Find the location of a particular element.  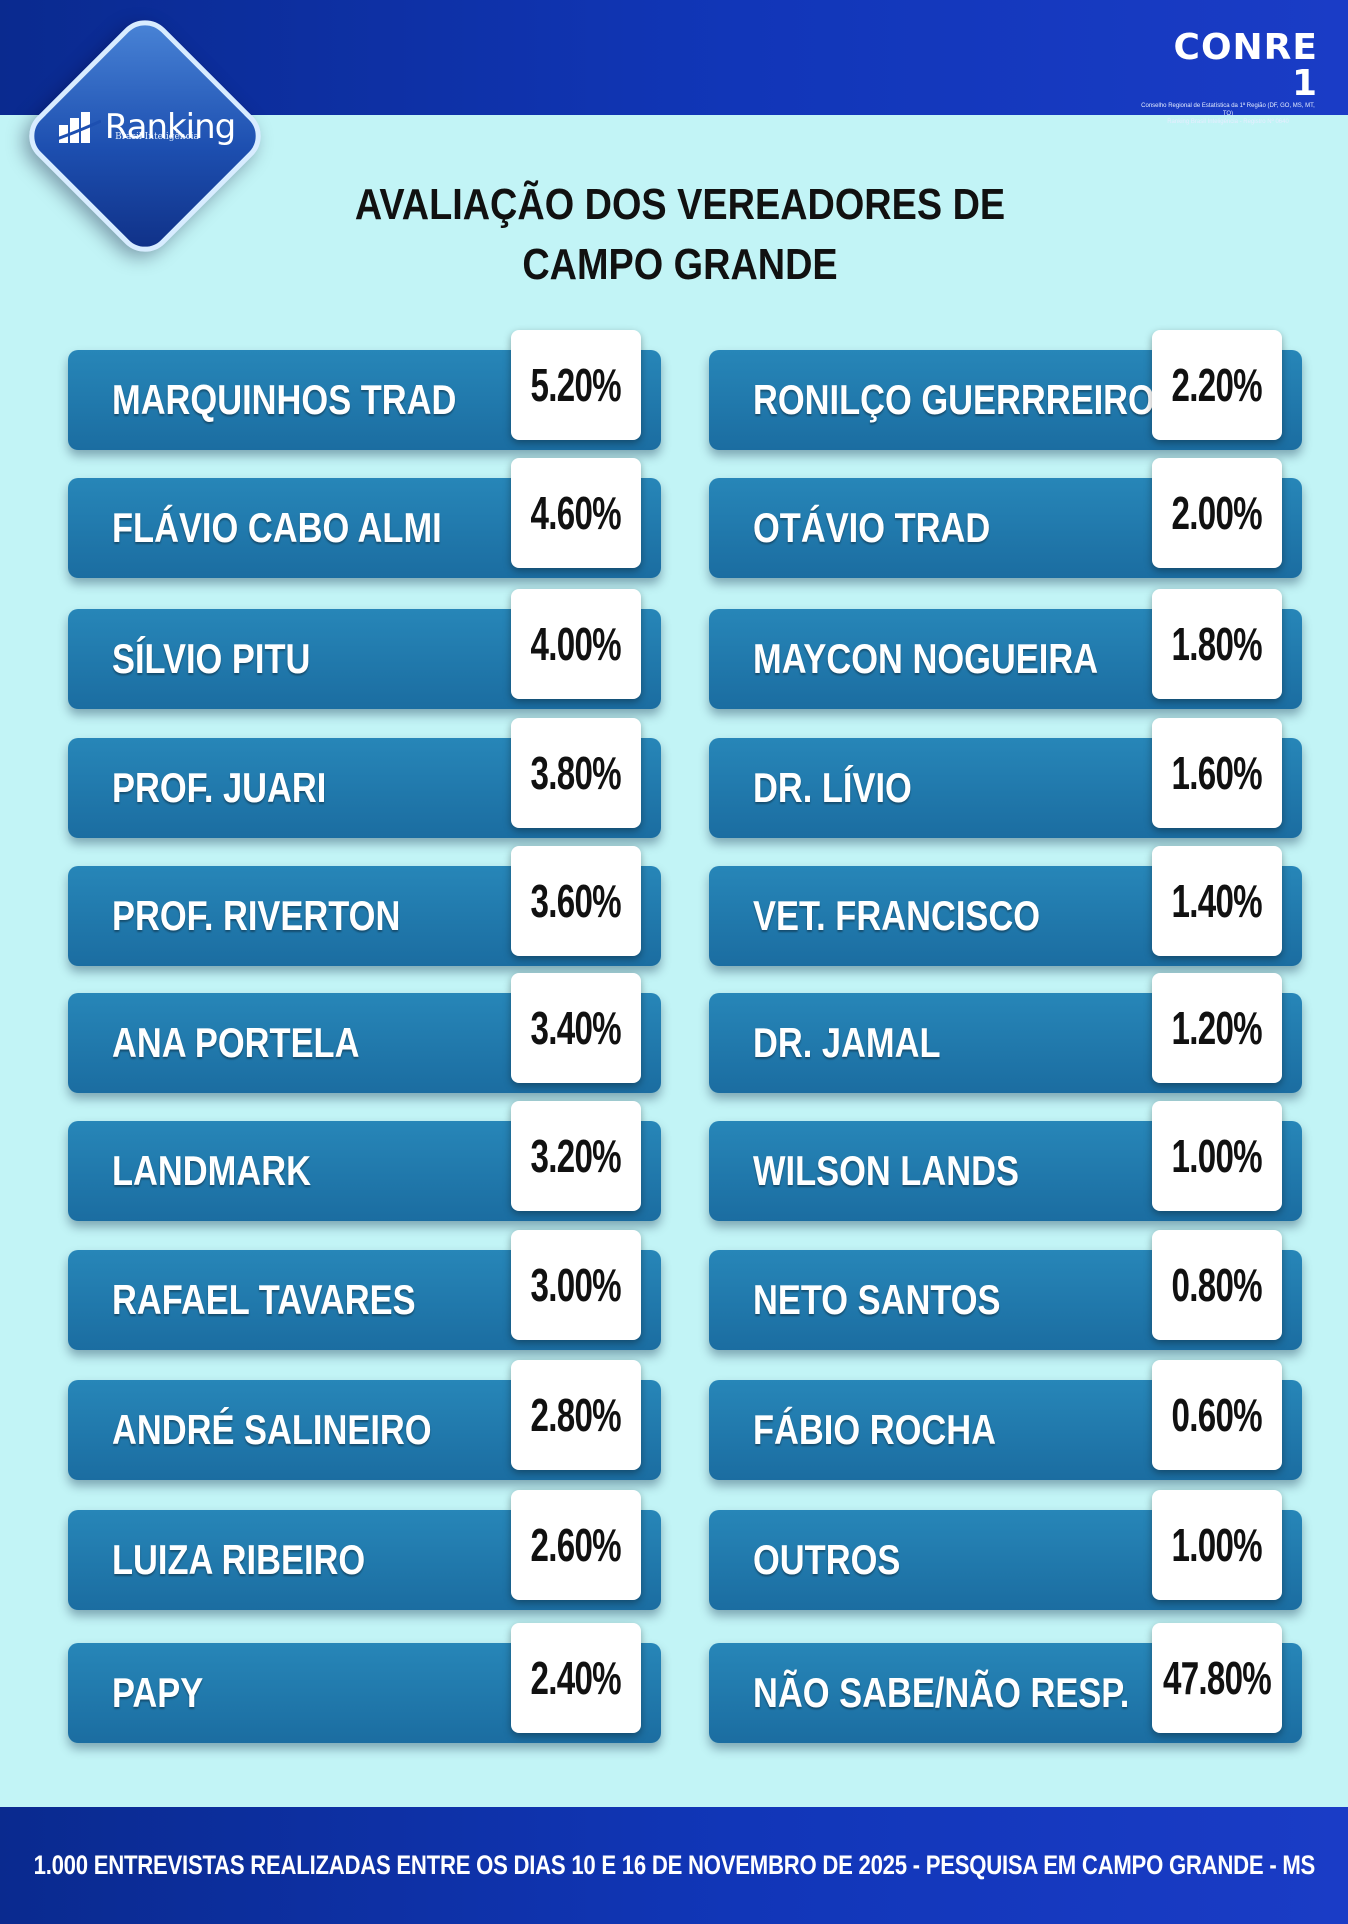

candidate-name: VET. FRANCISCO is located at coordinates (897, 915).